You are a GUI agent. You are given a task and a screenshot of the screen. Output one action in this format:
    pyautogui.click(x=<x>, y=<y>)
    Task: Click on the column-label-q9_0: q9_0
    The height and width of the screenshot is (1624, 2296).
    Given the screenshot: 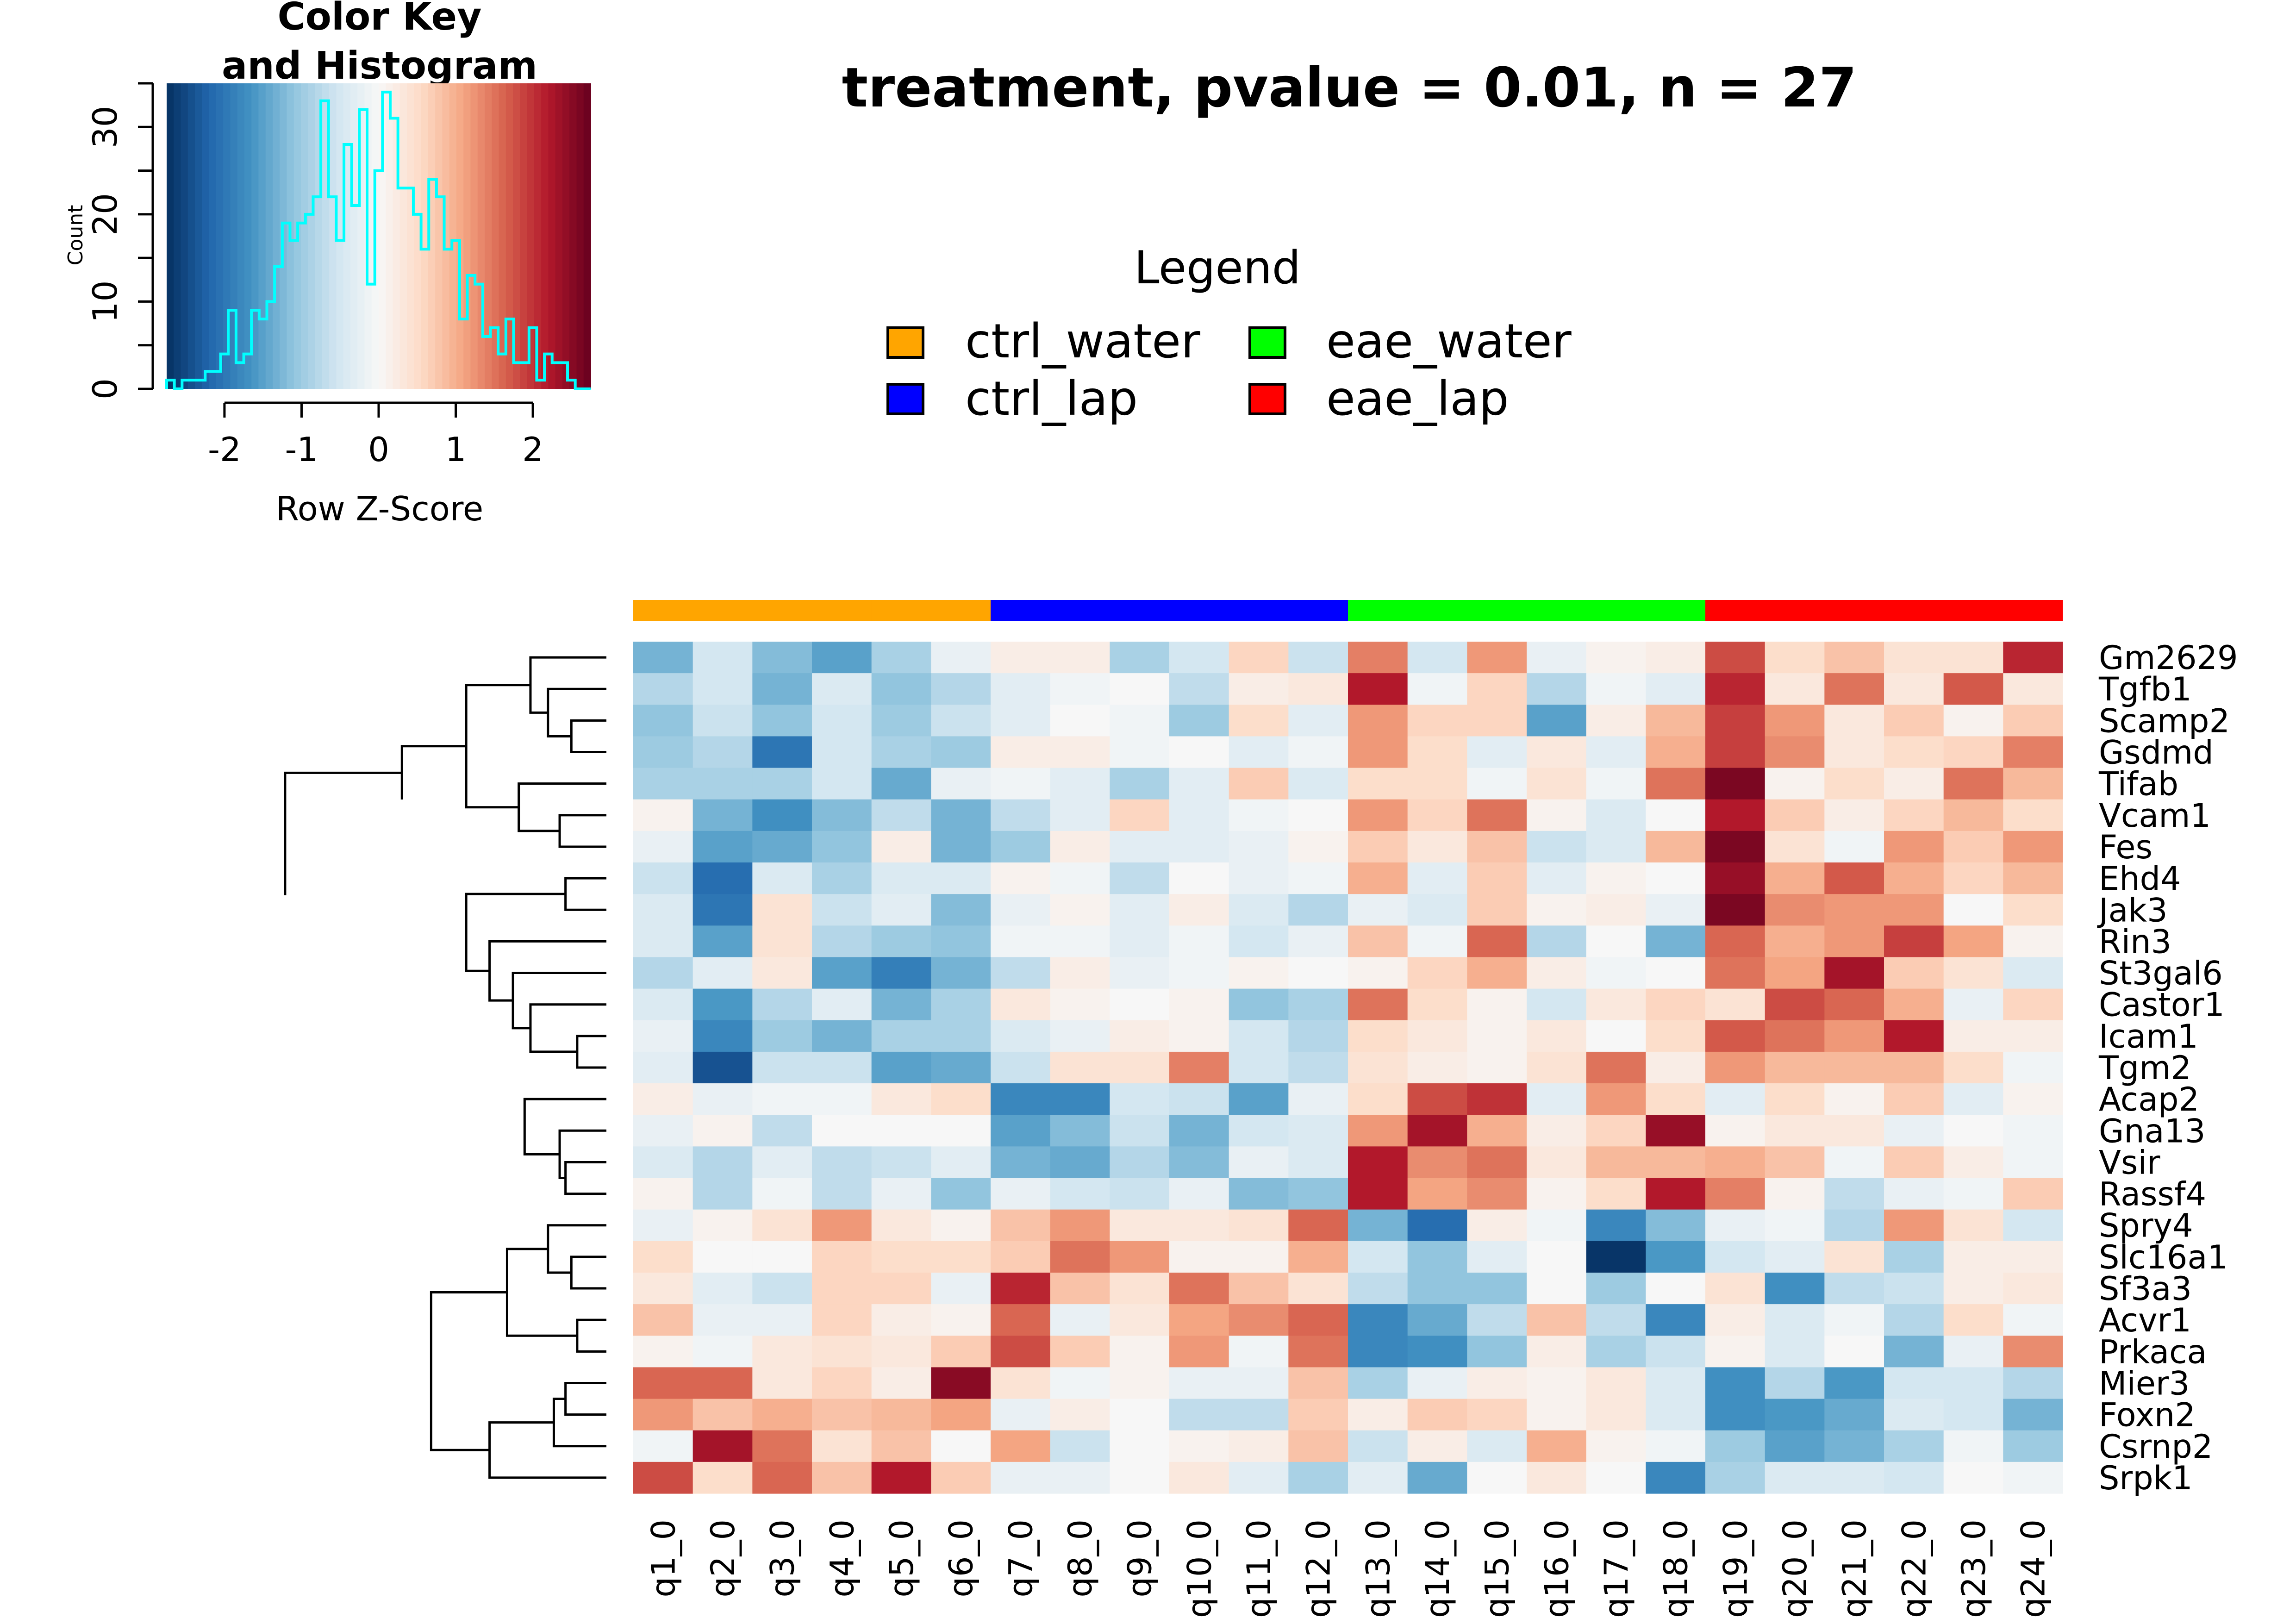 What is the action you would take?
    pyautogui.click(x=1140, y=1558)
    